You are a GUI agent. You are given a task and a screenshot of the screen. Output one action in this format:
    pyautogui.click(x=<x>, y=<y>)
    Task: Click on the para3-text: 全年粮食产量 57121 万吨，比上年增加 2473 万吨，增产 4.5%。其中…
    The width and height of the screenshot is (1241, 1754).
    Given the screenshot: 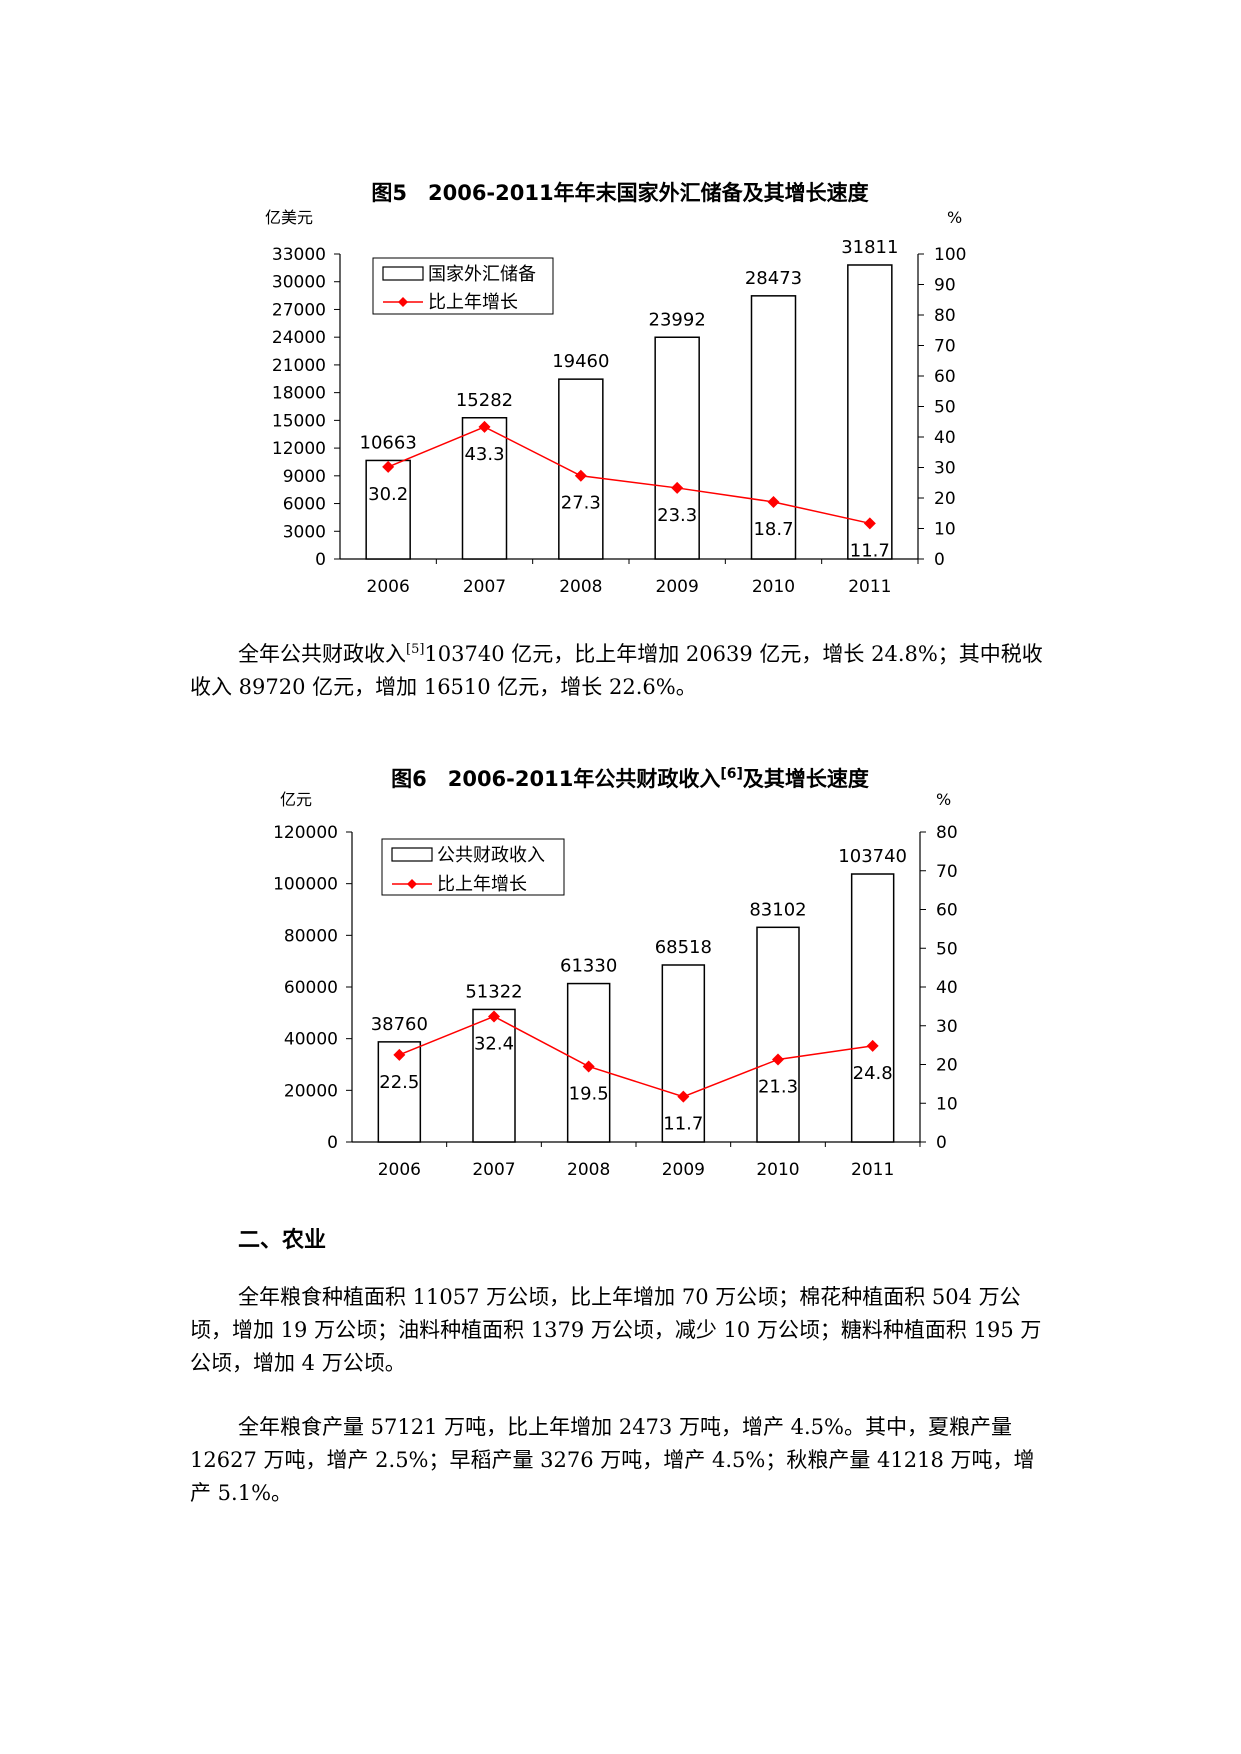 What is the action you would take?
    pyautogui.click(x=612, y=1460)
    